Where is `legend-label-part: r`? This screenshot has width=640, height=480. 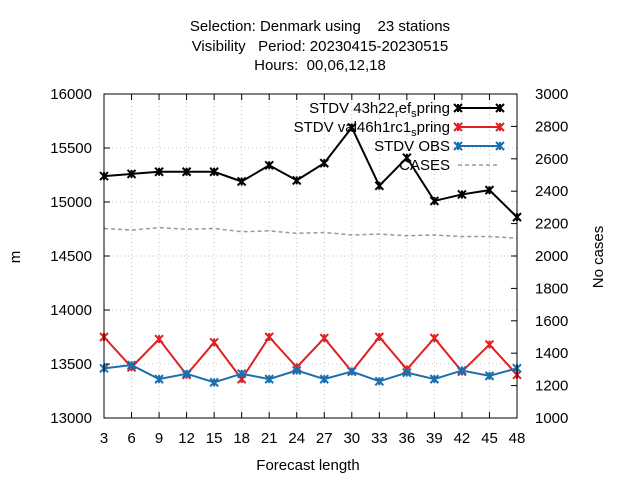 legend-label-part: r is located at coordinates (397, 114).